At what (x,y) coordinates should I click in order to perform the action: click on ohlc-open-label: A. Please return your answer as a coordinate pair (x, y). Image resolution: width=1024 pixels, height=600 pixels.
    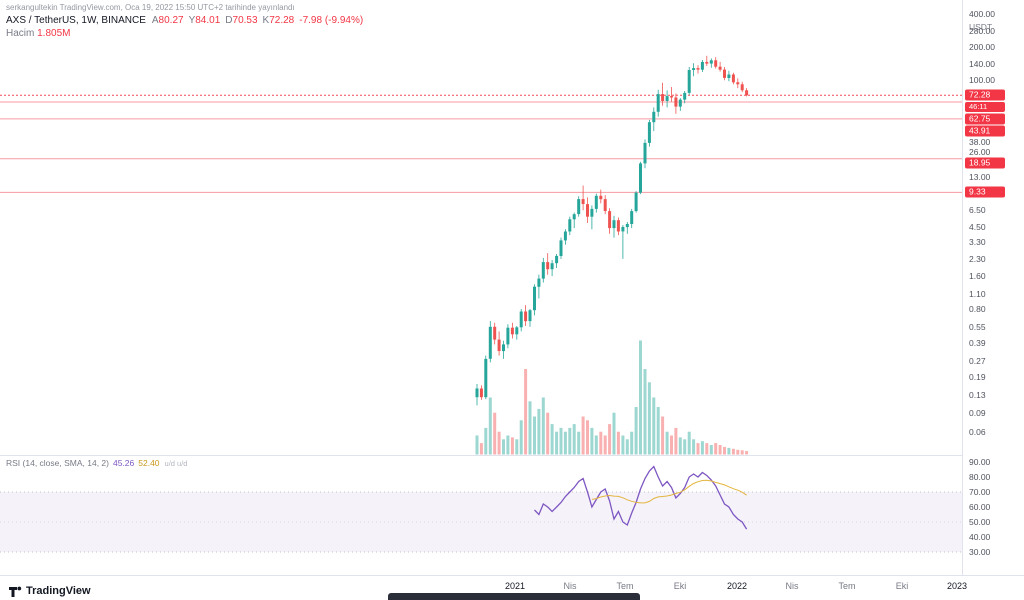
    Looking at the image, I should click on (155, 20).